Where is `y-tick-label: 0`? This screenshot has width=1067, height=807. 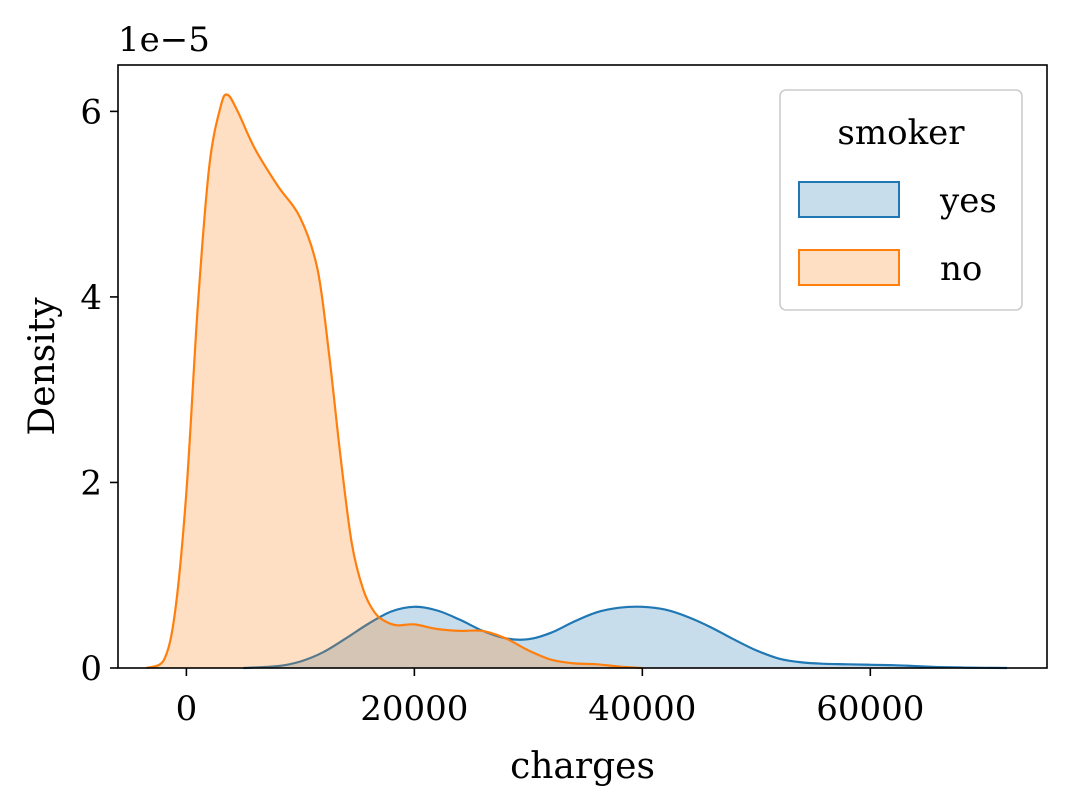
y-tick-label: 0 is located at coordinates (91, 669).